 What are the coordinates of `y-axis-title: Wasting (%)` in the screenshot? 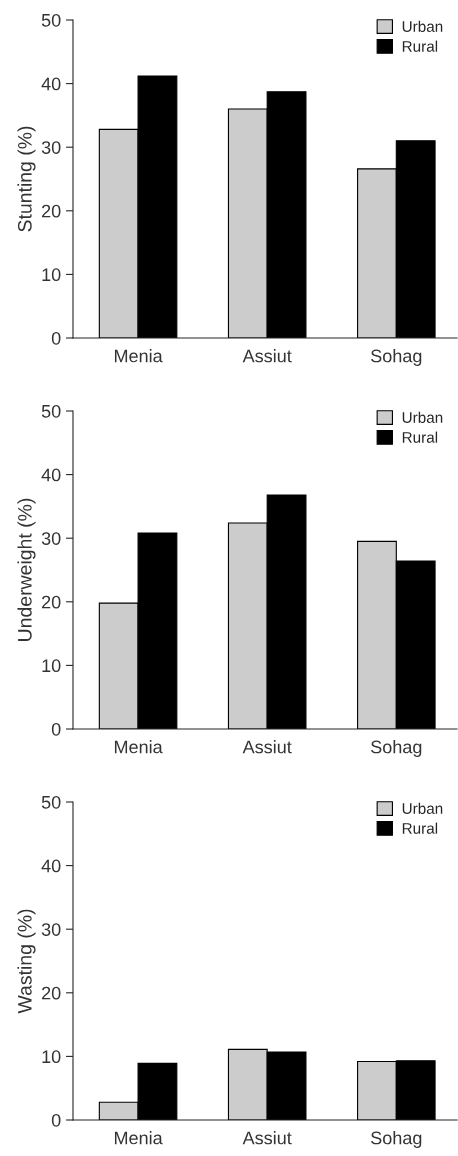 It's located at (26, 961).